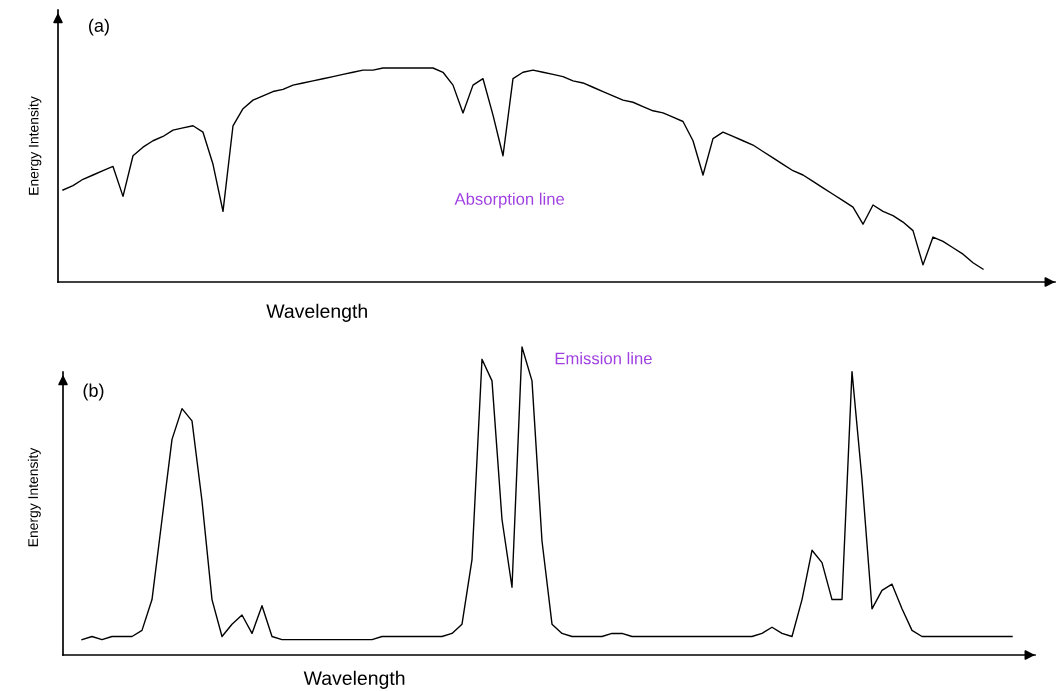  Describe the element at coordinates (603, 358) in the screenshot. I see `annotation: Emission line` at that location.